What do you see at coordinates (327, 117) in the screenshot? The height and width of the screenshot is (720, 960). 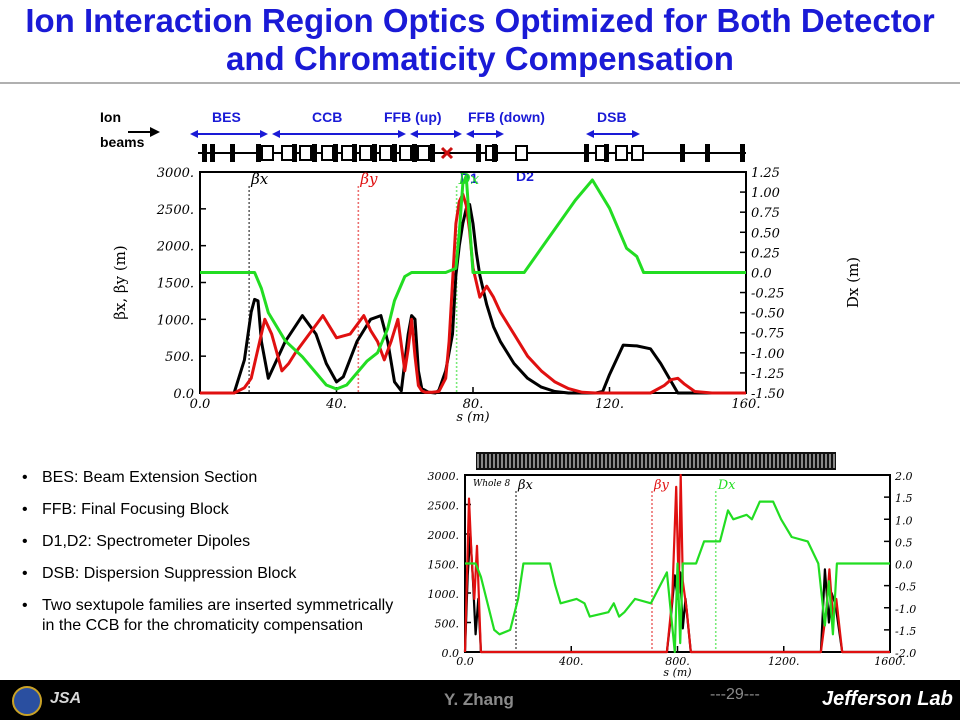 I see `section-label-ccb: CCB` at bounding box center [327, 117].